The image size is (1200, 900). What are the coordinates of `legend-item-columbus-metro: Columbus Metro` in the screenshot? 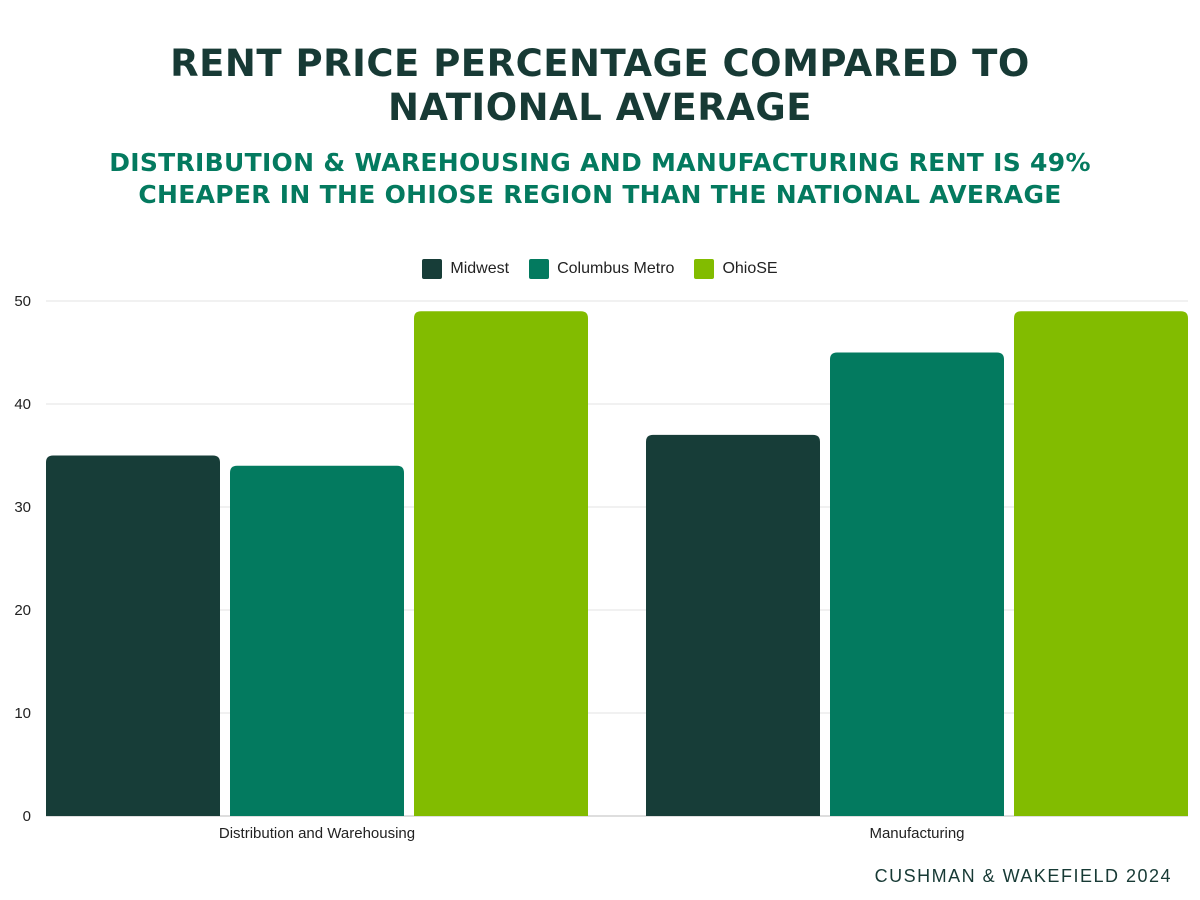 It's located at (601, 269).